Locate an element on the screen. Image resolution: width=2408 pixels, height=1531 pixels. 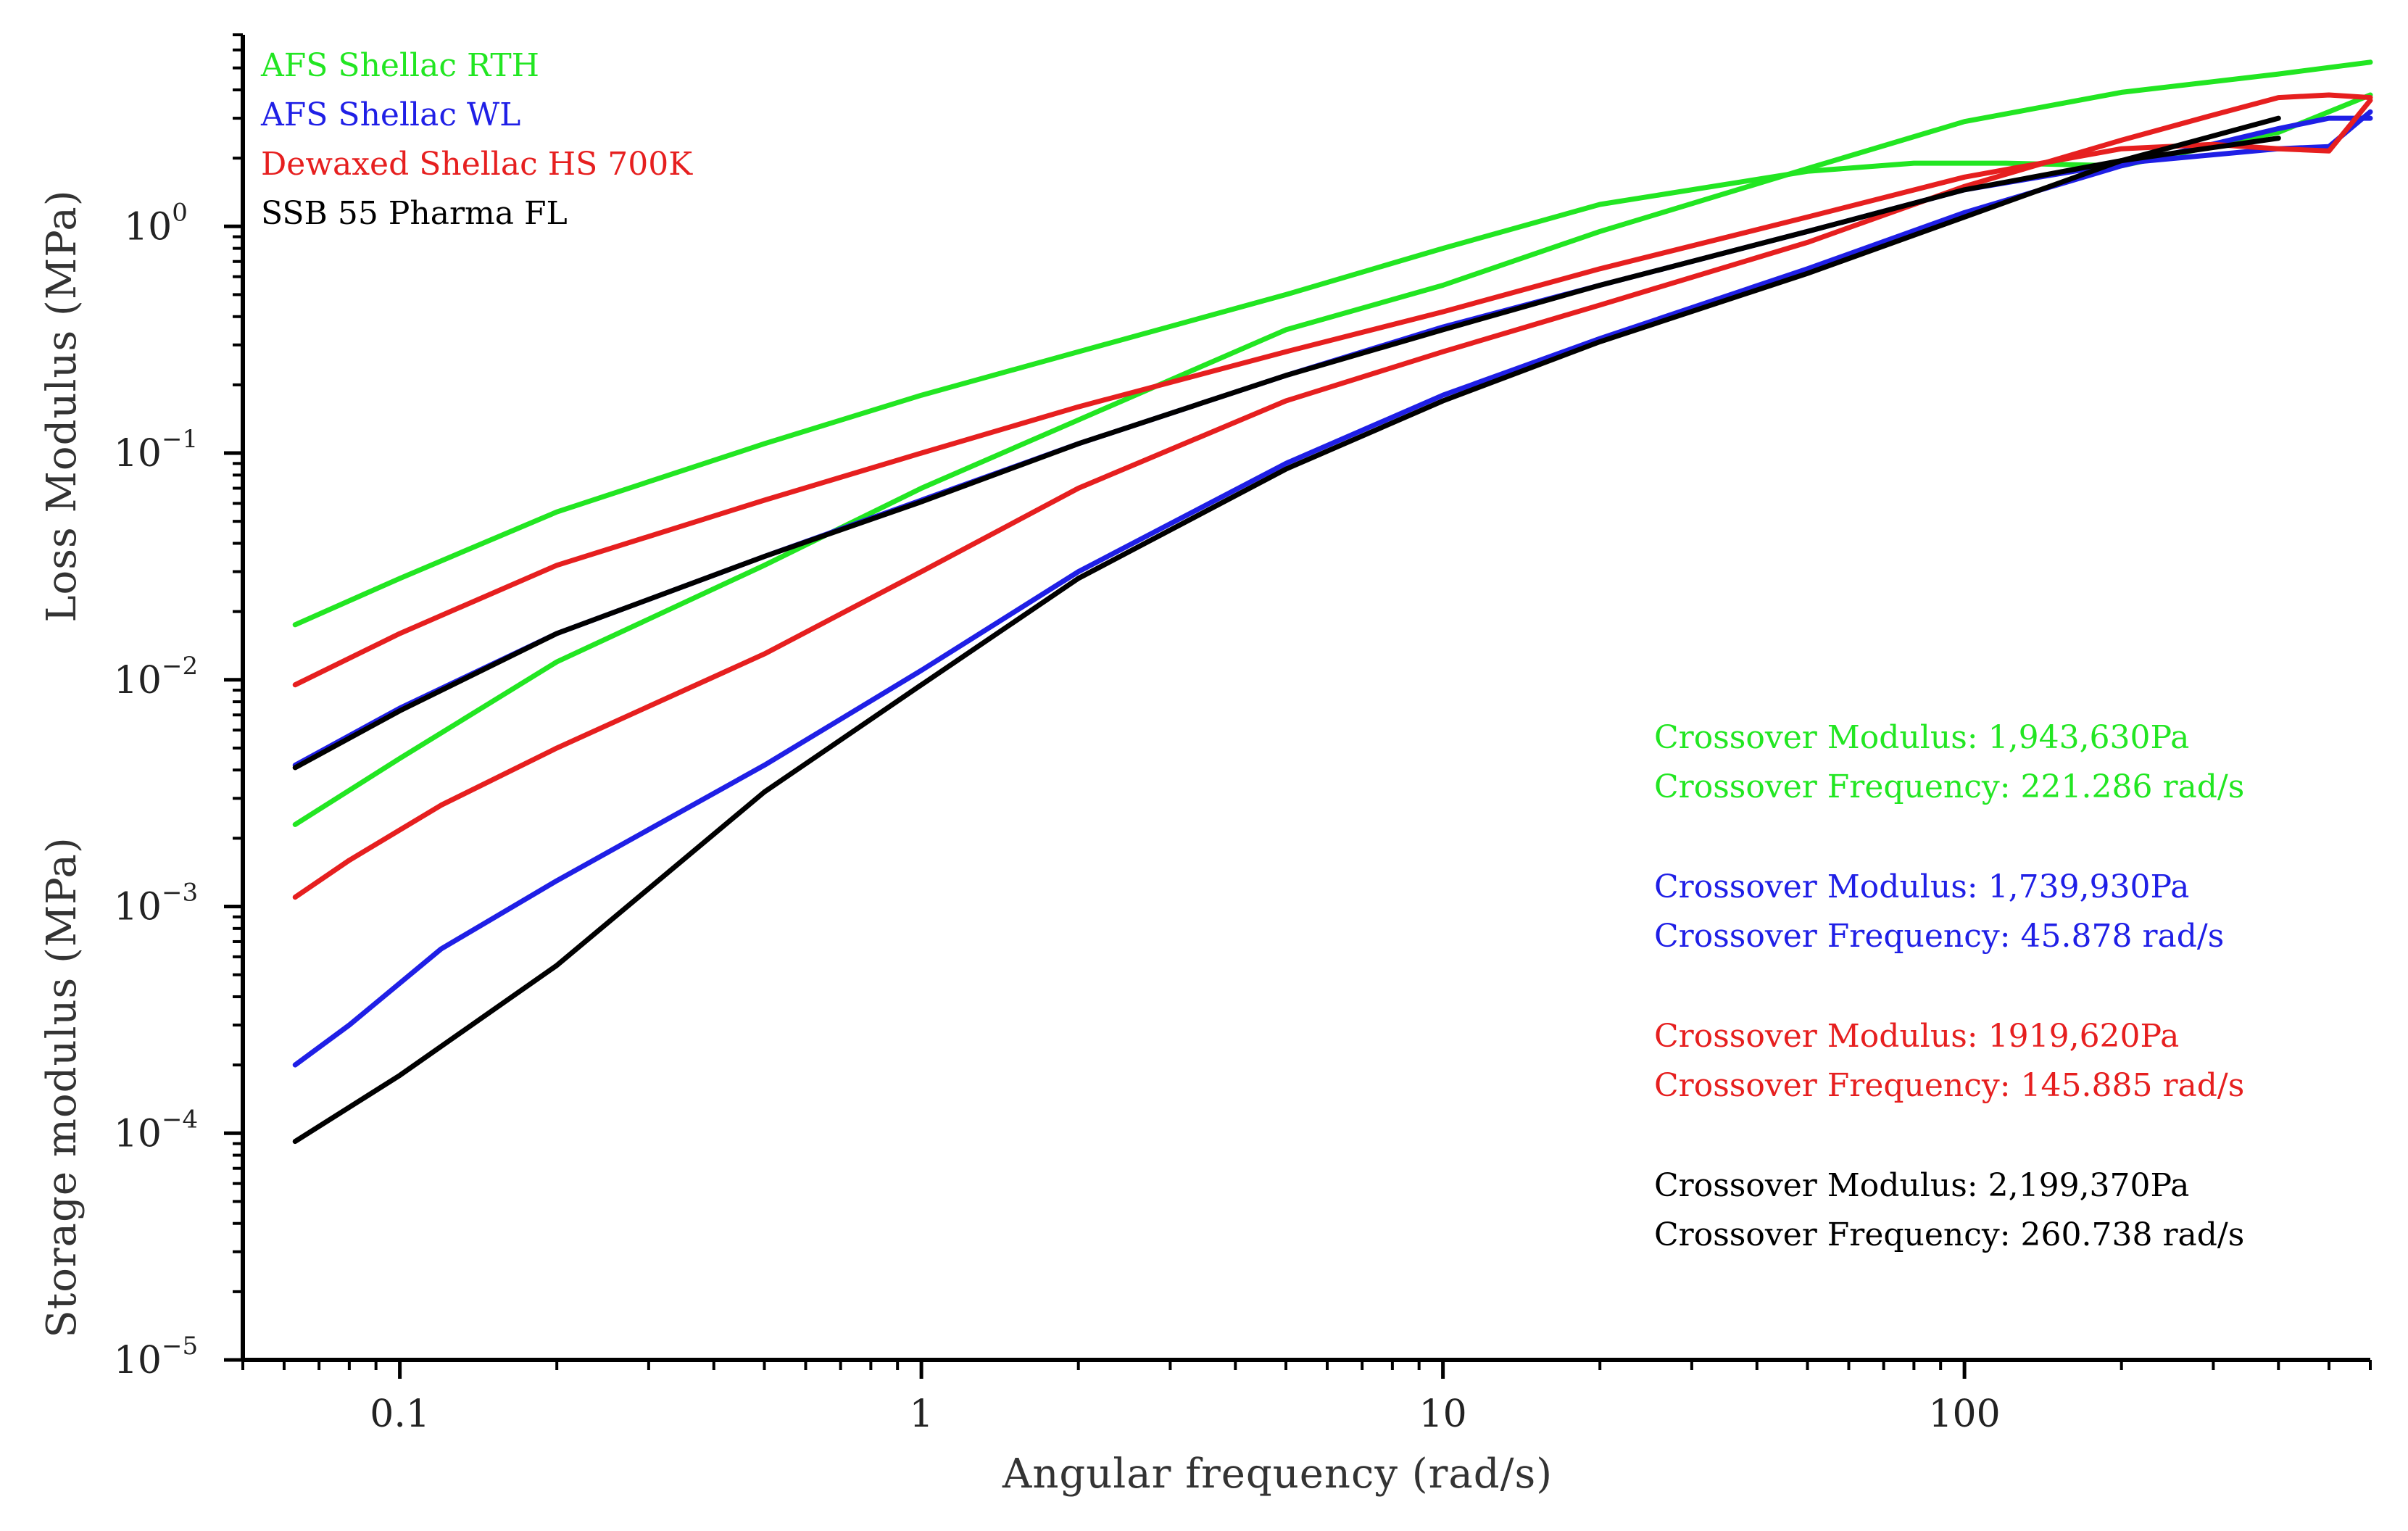
annotation-text: Crossover Frequency: 221.286 rad/s is located at coordinates (1949, 786).